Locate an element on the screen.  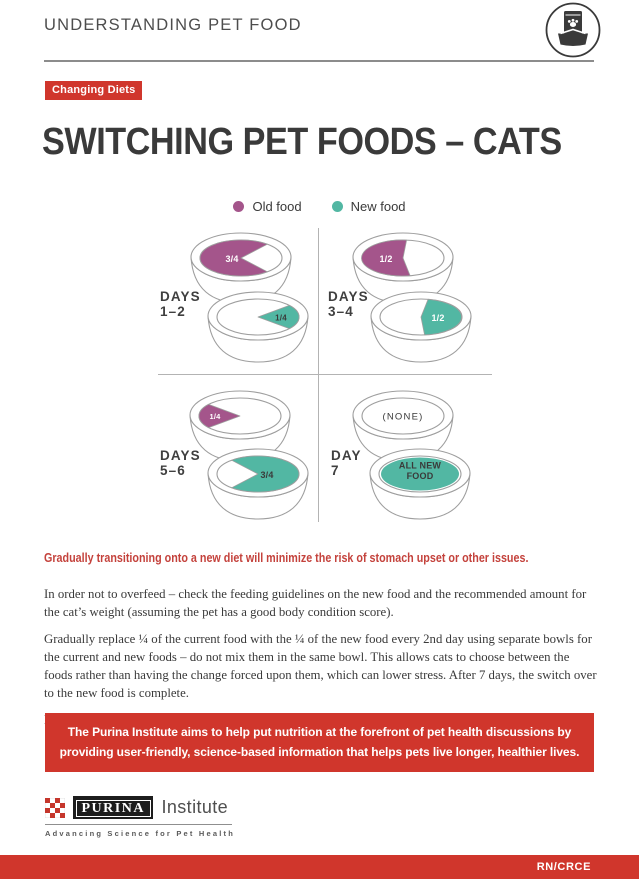
legend-item-new-food: New food is located at coordinates (368, 206).